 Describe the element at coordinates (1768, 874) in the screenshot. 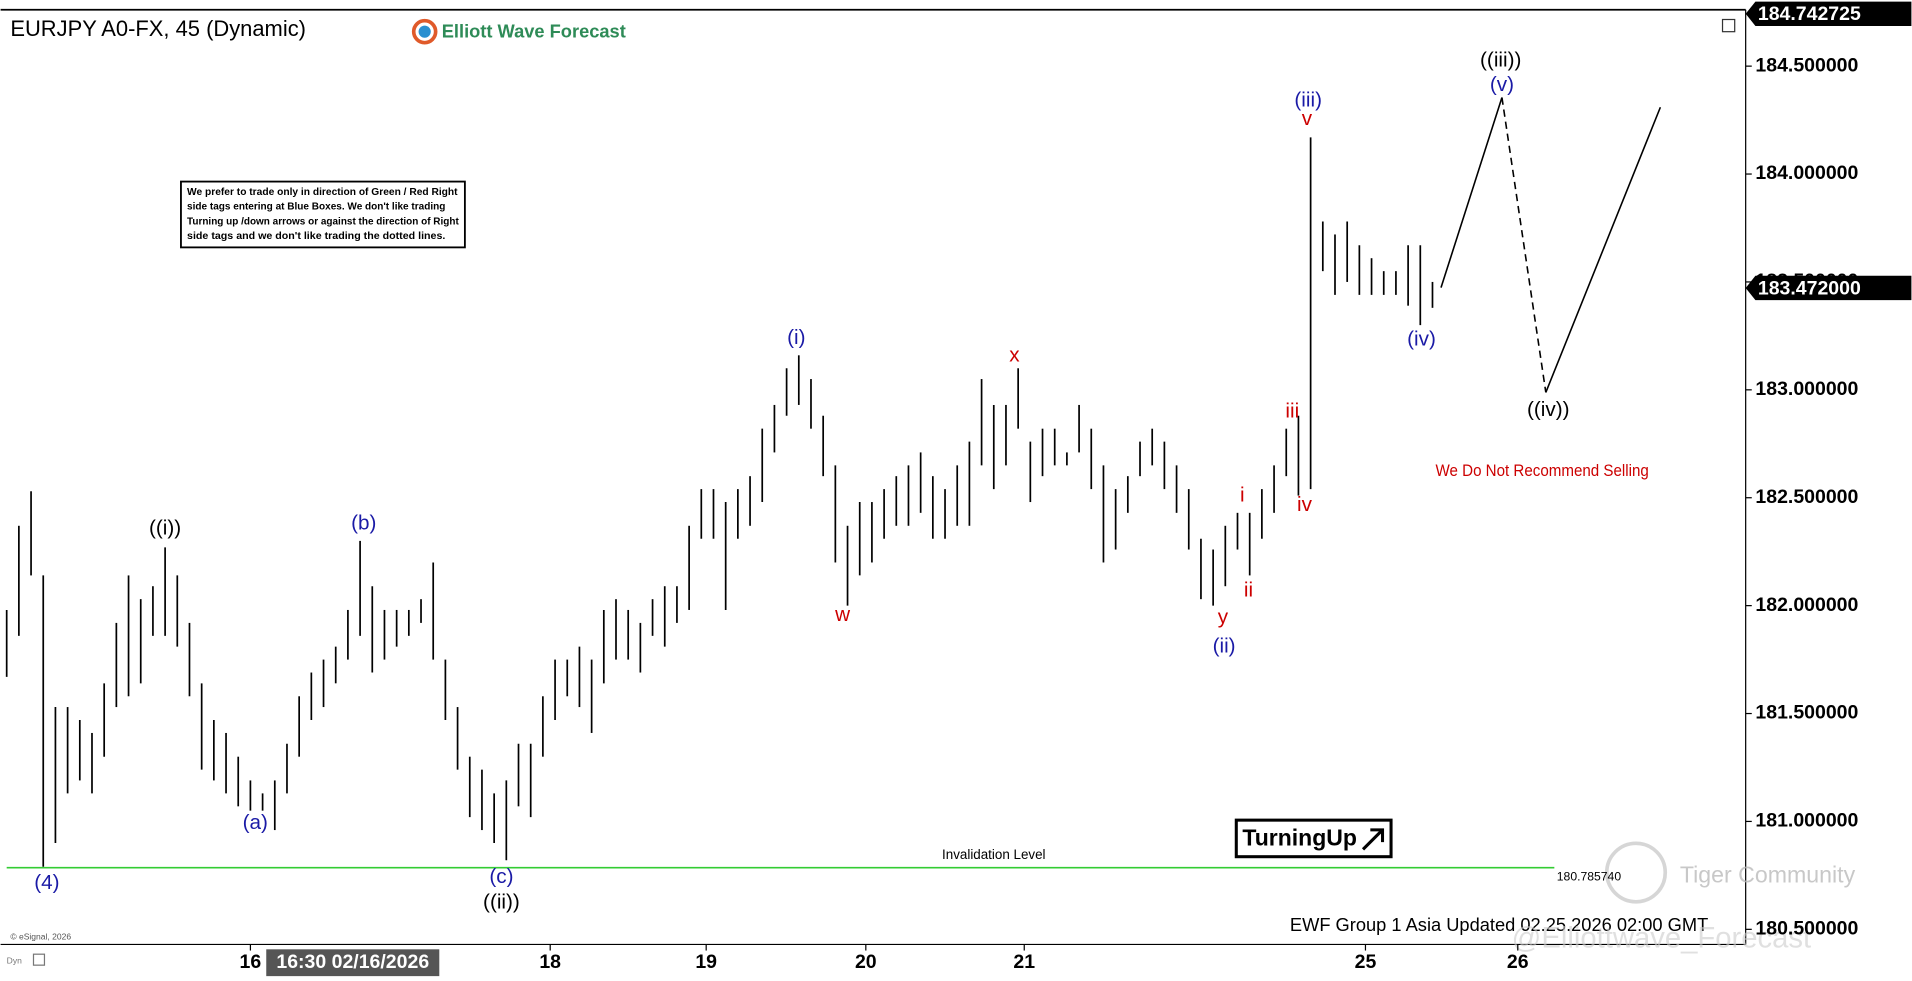

I see `watermark: Tiger Community` at that location.